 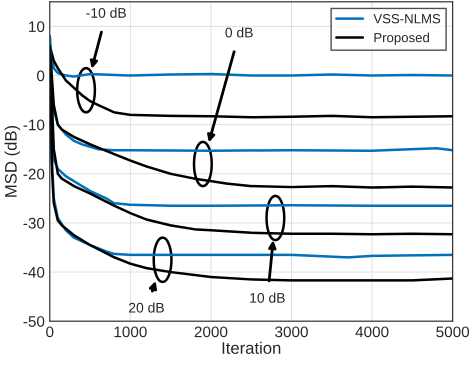 I want to click on y-tick-label: -40, so click(x=34, y=272).